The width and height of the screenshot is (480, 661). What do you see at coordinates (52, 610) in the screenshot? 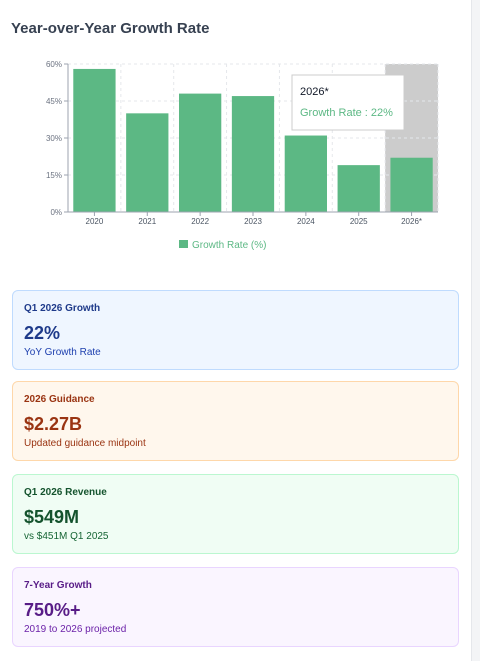
I see `card-value: 750%+` at bounding box center [52, 610].